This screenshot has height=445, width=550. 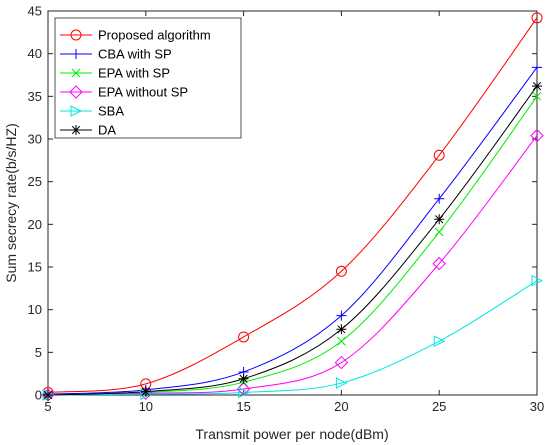 I want to click on y-tick-label: 5, so click(x=38, y=352).